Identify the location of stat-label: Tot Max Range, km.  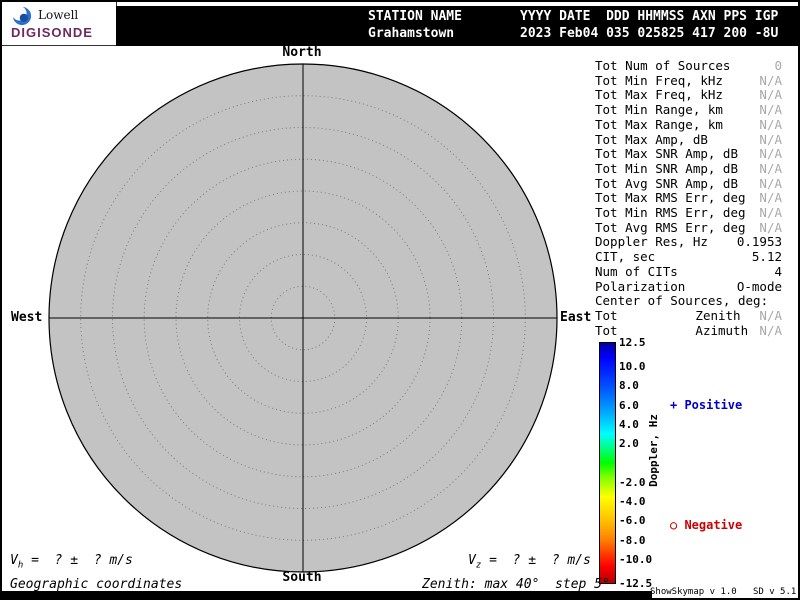
(659, 124).